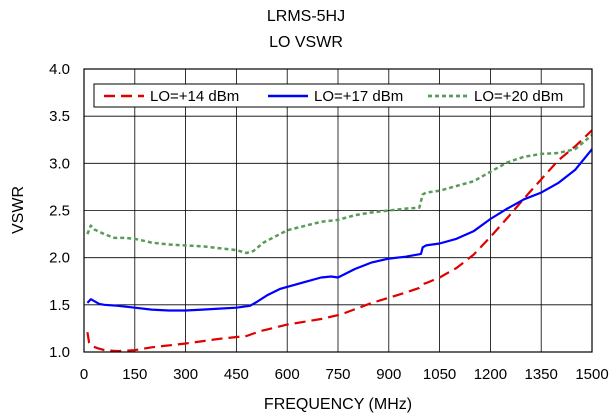 Image resolution: width=613 pixels, height=414 pixels. What do you see at coordinates (59, 211) in the screenshot?
I see `y-tick-label: 2.5` at bounding box center [59, 211].